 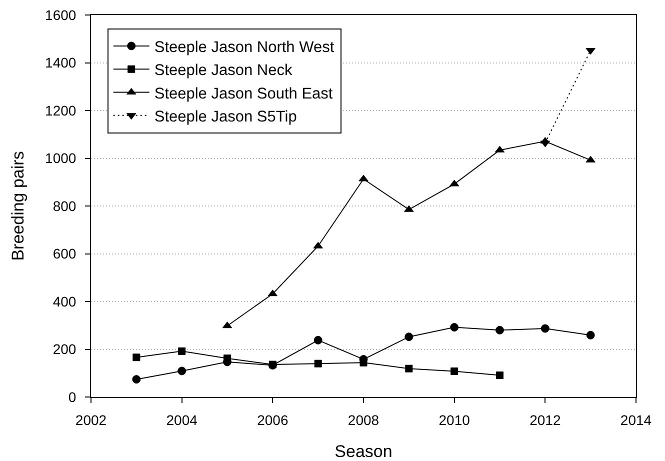 I want to click on legend-label: Steeple Jason South East, so click(x=244, y=93).